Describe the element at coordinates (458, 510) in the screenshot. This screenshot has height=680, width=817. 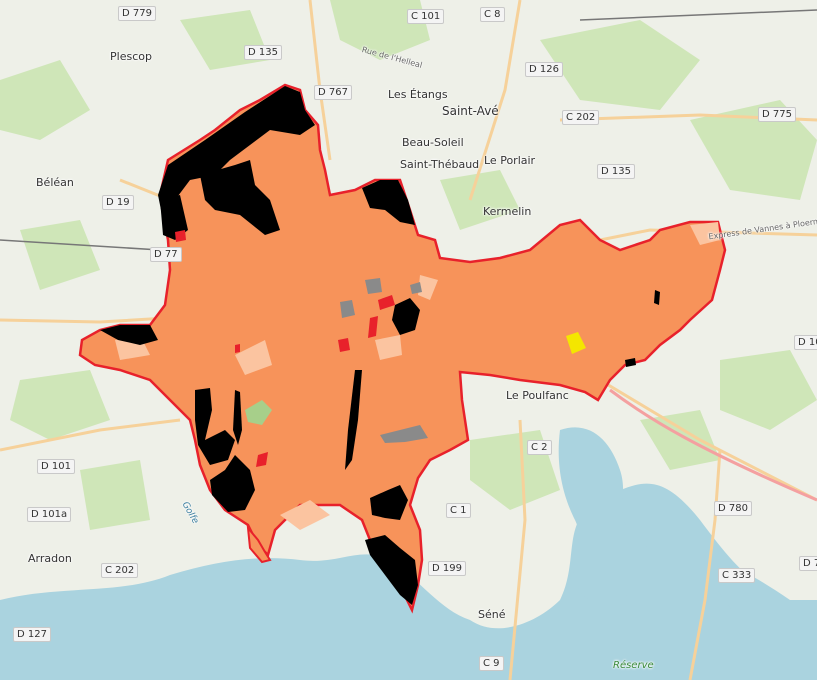
I see `road-label-c1: C 1` at that location.